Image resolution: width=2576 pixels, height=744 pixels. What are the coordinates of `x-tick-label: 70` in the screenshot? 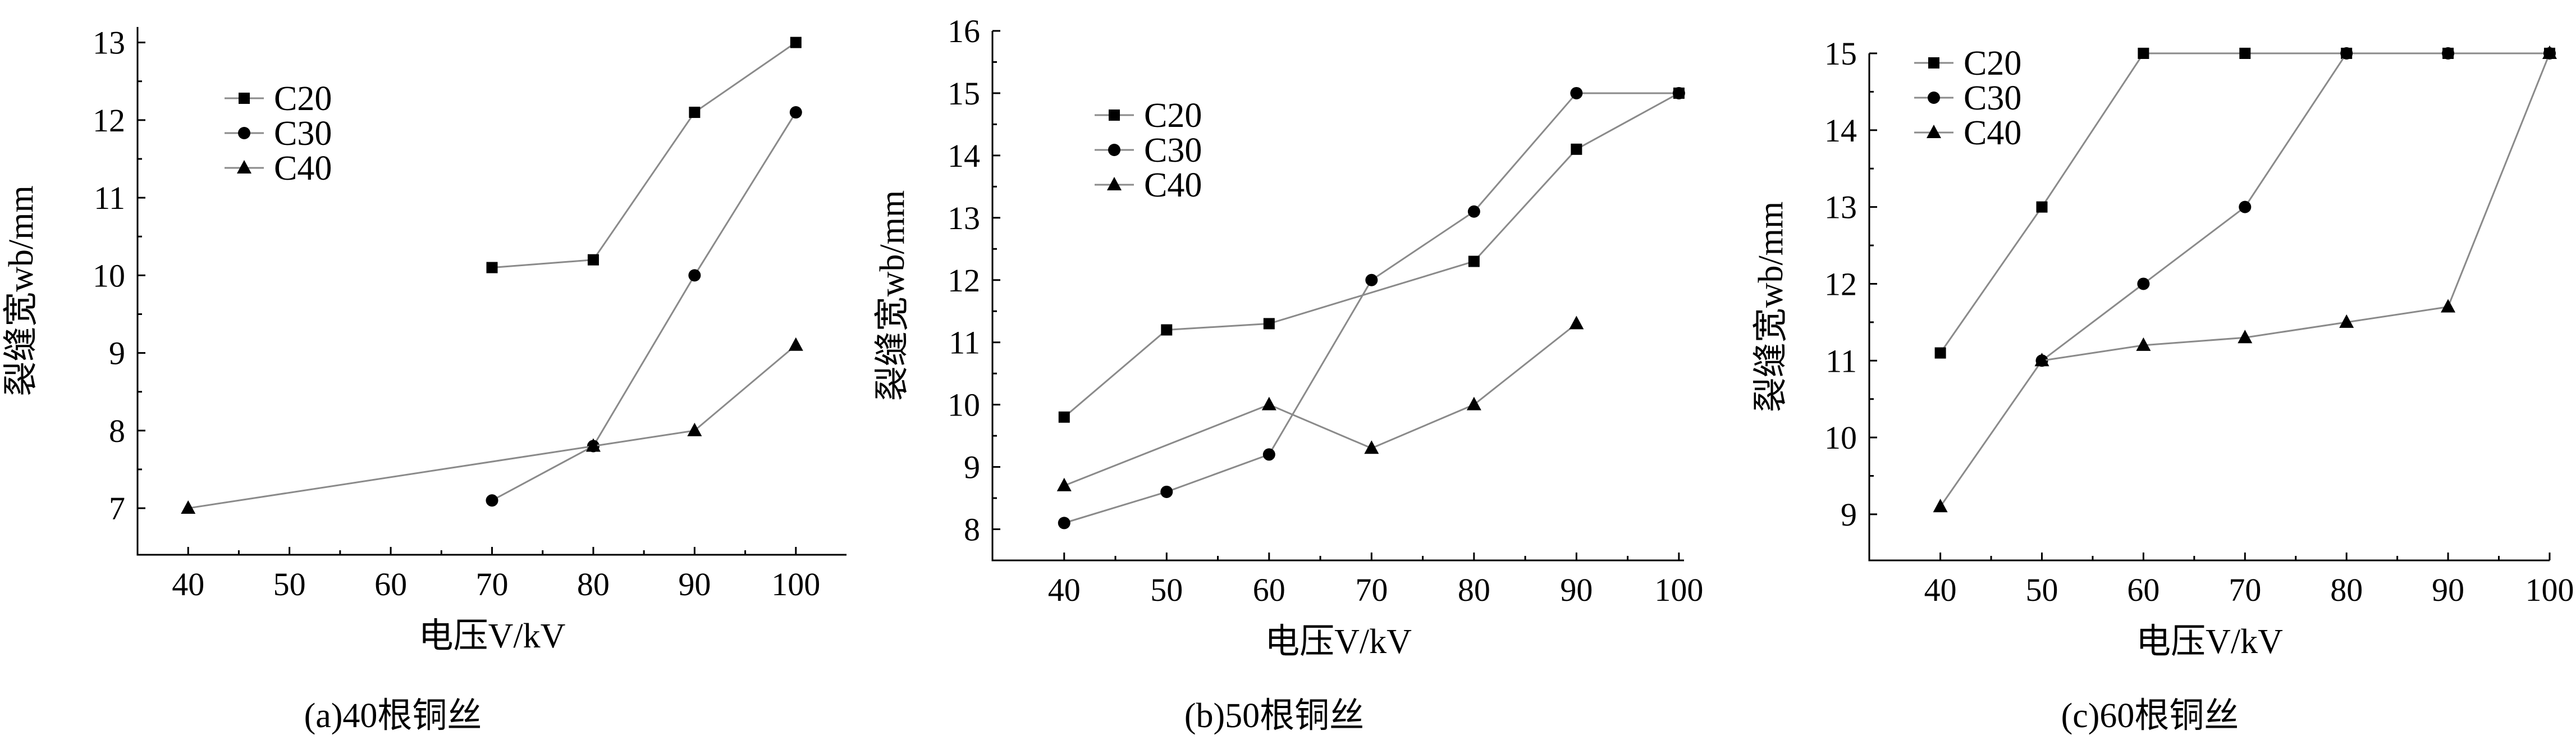 It's located at (492, 584).